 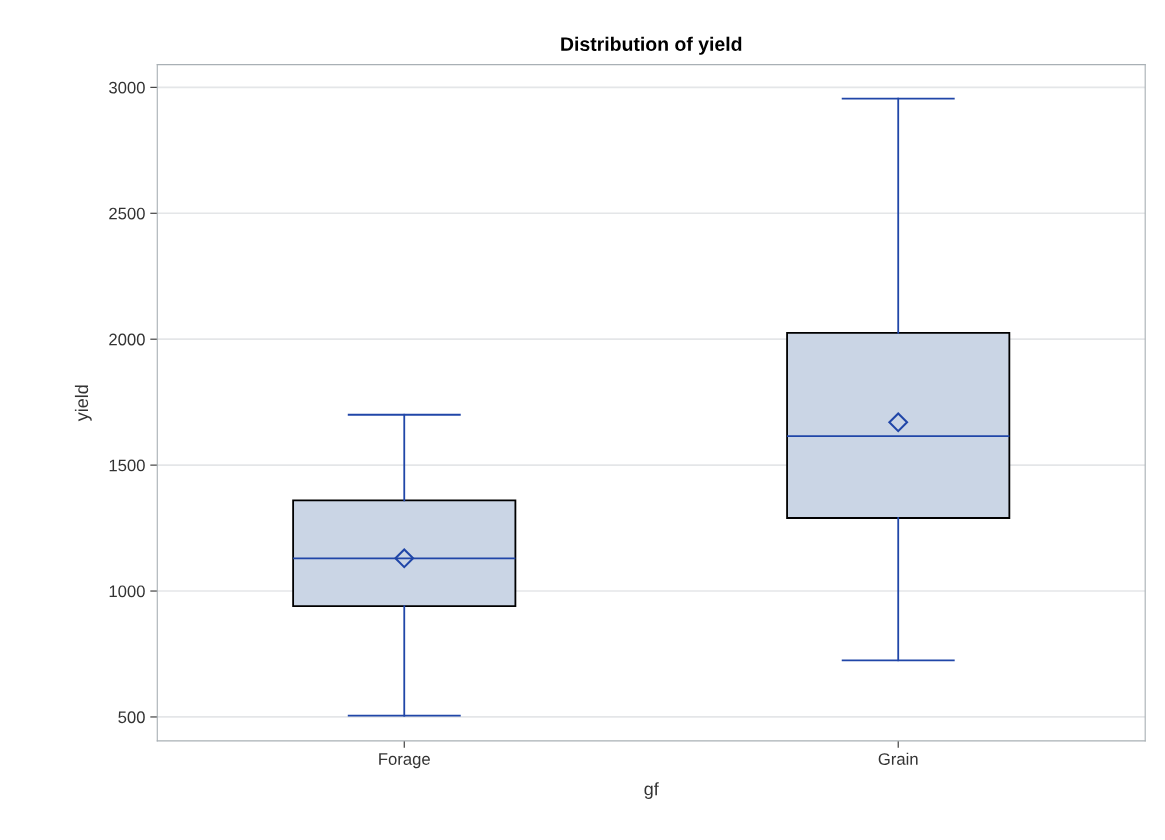 I want to click on y-tick-label: 1000, so click(x=127, y=591).